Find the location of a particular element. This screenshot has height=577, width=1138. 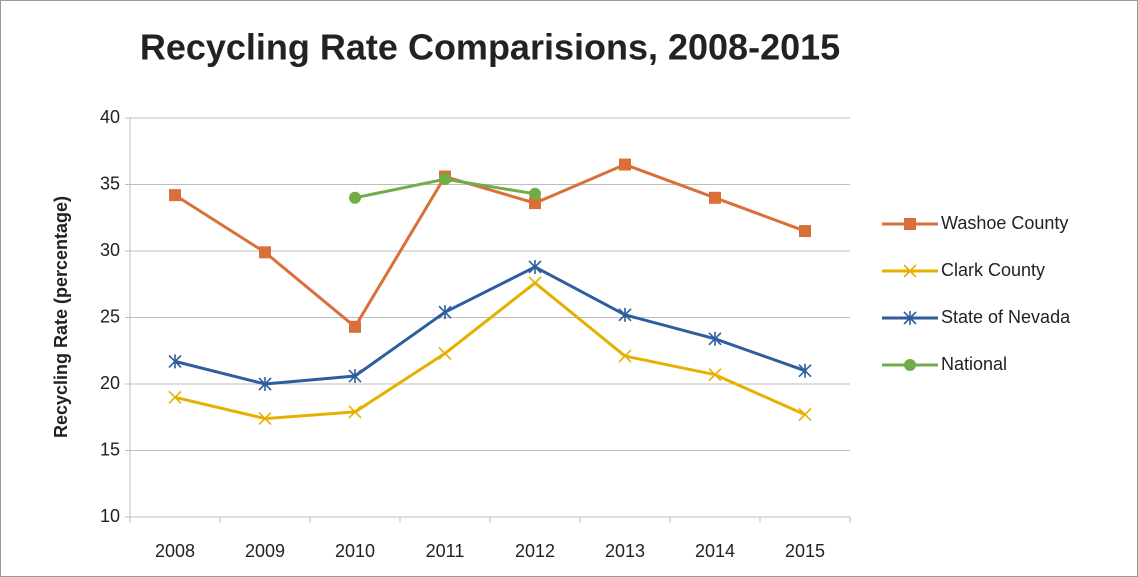

legend-label: National is located at coordinates (974, 364).